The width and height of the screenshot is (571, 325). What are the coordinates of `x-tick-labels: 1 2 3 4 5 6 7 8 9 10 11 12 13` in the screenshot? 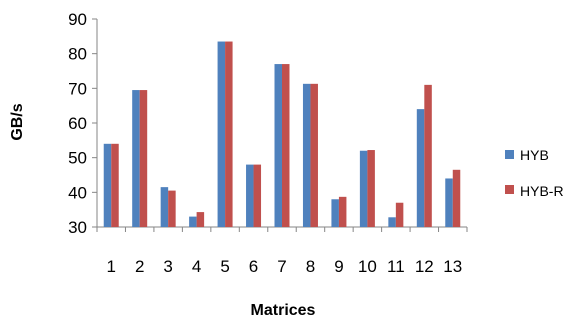 It's located at (284, 266).